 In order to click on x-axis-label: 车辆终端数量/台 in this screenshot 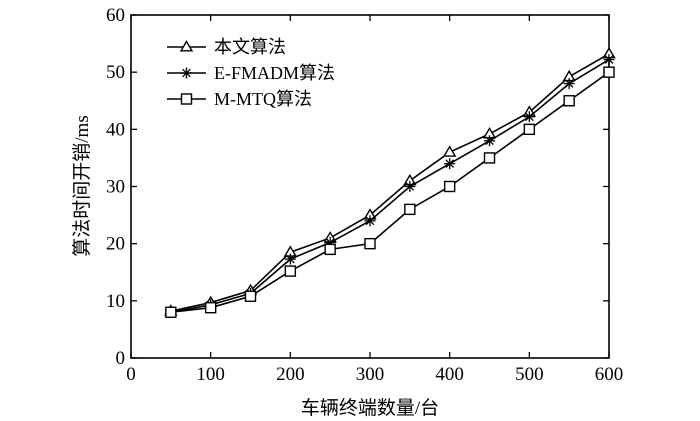, I will do `click(370, 408)`.